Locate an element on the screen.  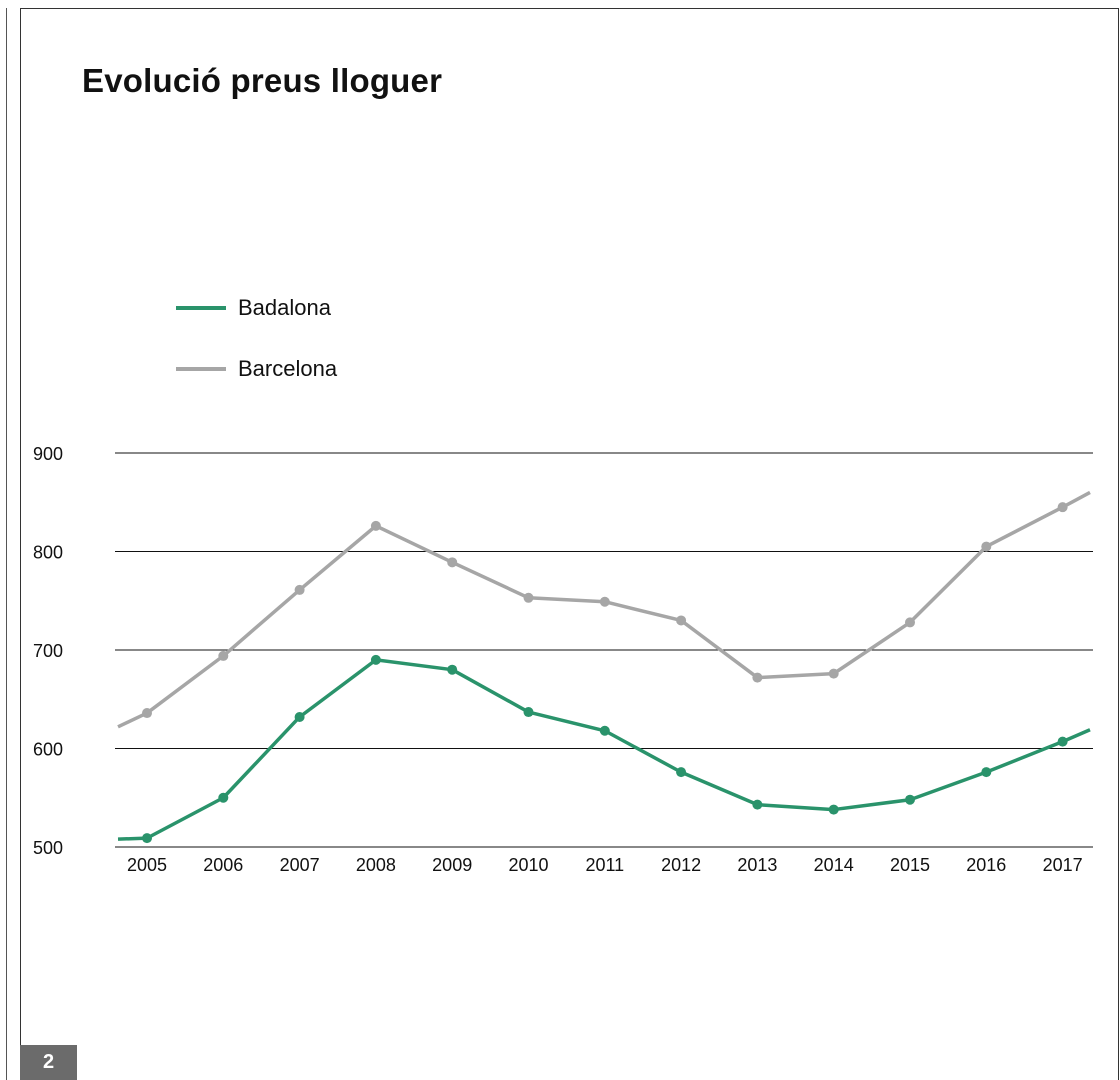
x-tick-label: 2017 is located at coordinates (1063, 865).